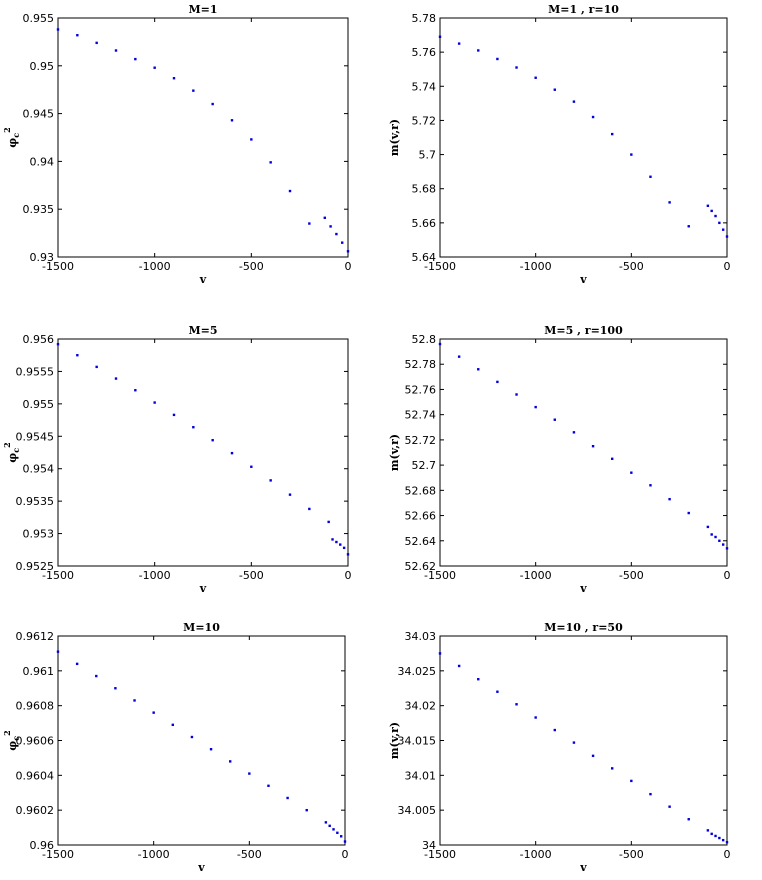  I want to click on y-tick-label: 0.9612, so click(35, 636).